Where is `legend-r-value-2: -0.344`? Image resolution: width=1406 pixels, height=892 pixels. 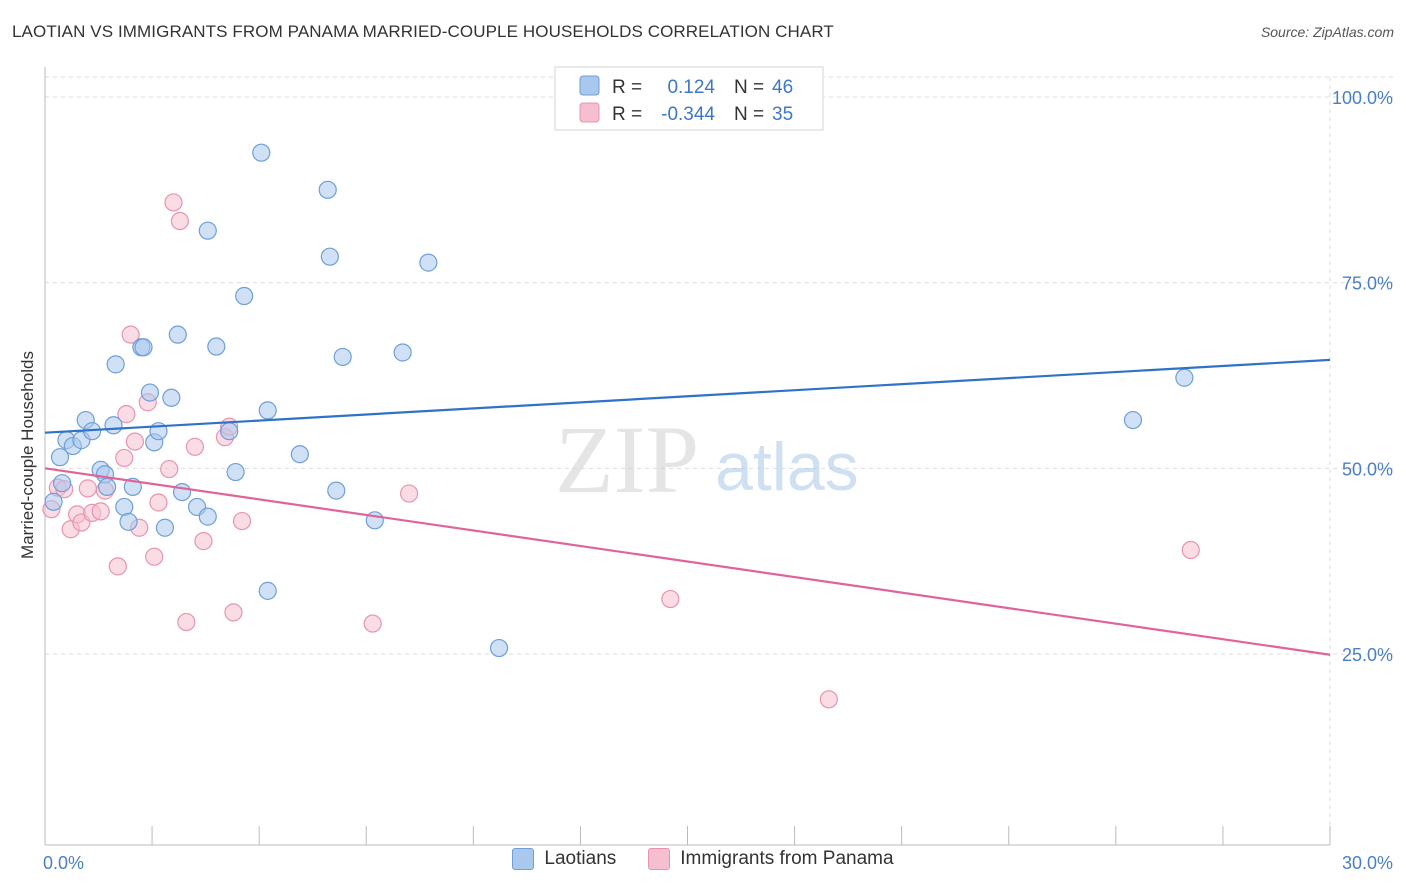
legend-r-value-2: -0.344 is located at coordinates (688, 114).